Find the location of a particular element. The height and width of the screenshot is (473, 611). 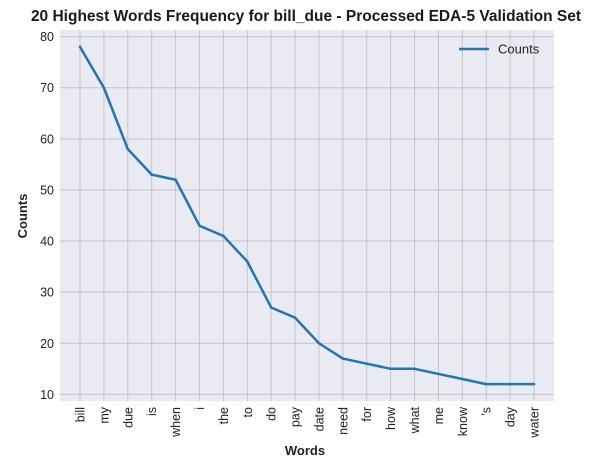

x-tick-label: what is located at coordinates (415, 420).